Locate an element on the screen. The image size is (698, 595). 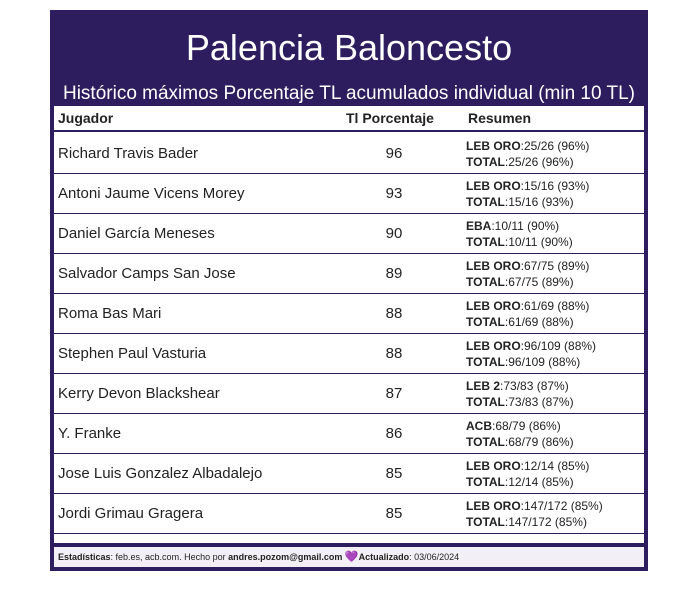
player-summary: LEB 2:73/83 (87%) TOTAL:73/83 (87%) is located at coordinates (520, 394).